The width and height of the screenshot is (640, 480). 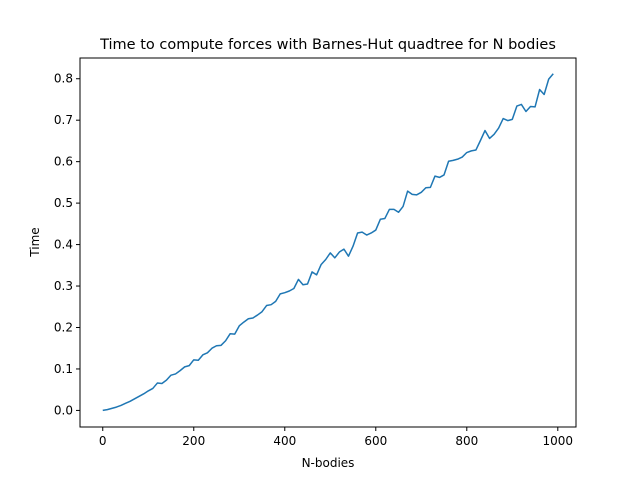 What do you see at coordinates (328, 463) in the screenshot?
I see `x-axis-label: N-bodies` at bounding box center [328, 463].